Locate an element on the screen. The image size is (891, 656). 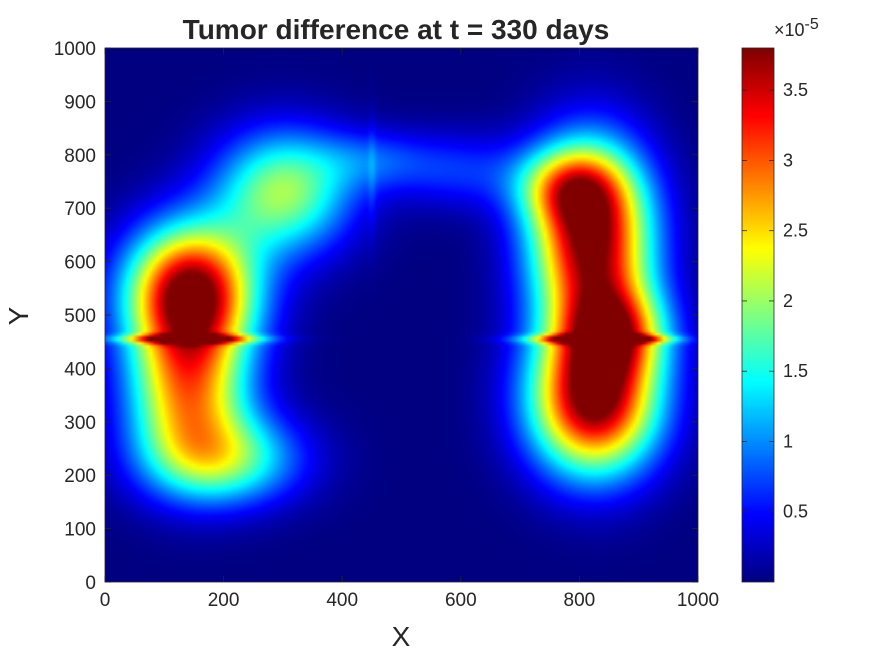
y-tick-label: 600 is located at coordinates (80, 263).